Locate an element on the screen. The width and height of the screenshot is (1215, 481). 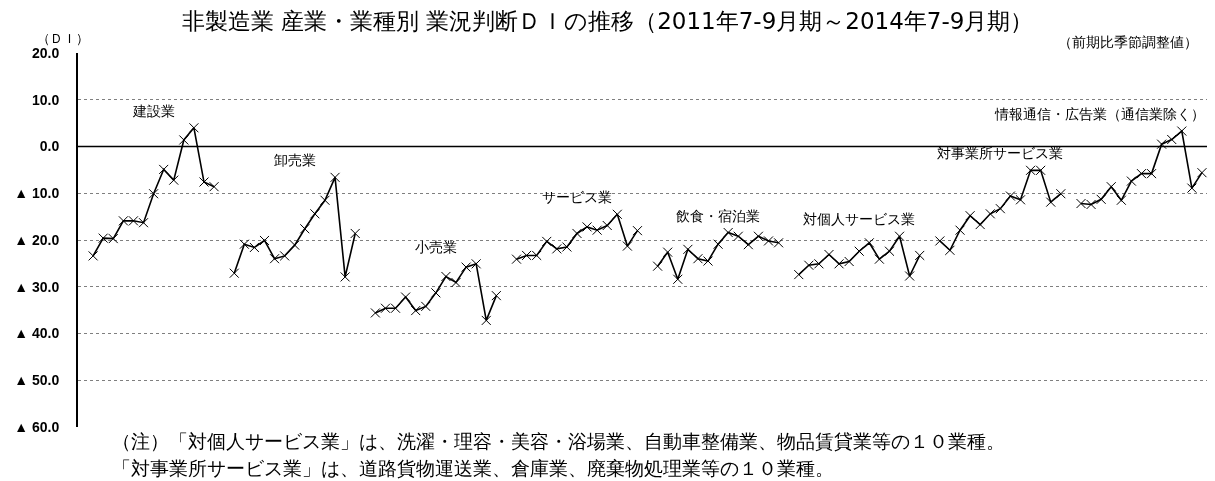
y-tick-label: 20.0 is located at coordinates (45, 52).